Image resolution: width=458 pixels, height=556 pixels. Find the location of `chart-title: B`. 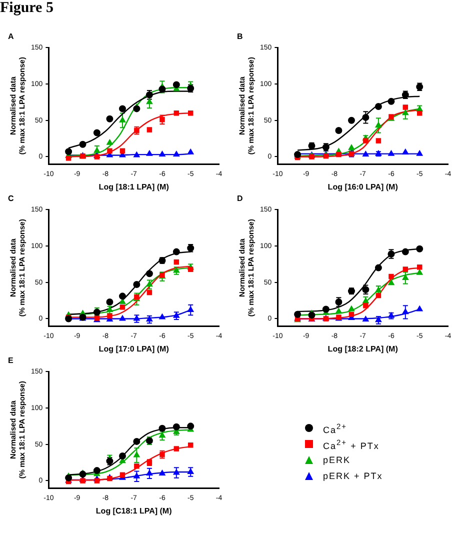

chart-title: B is located at coordinates (240, 37).